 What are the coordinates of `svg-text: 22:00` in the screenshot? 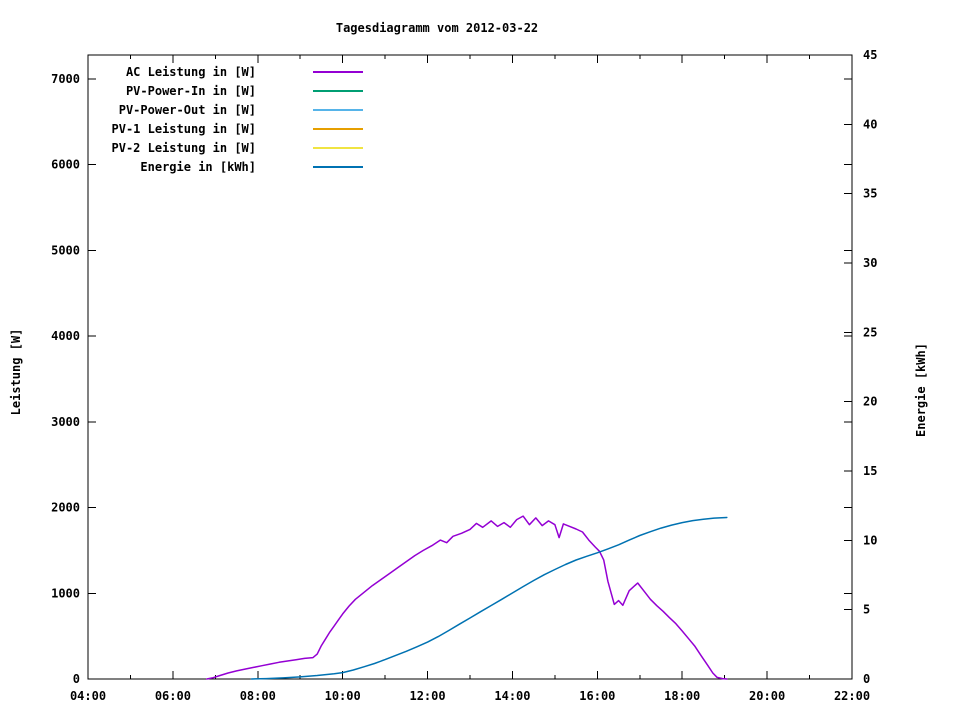 It's located at (852, 696).